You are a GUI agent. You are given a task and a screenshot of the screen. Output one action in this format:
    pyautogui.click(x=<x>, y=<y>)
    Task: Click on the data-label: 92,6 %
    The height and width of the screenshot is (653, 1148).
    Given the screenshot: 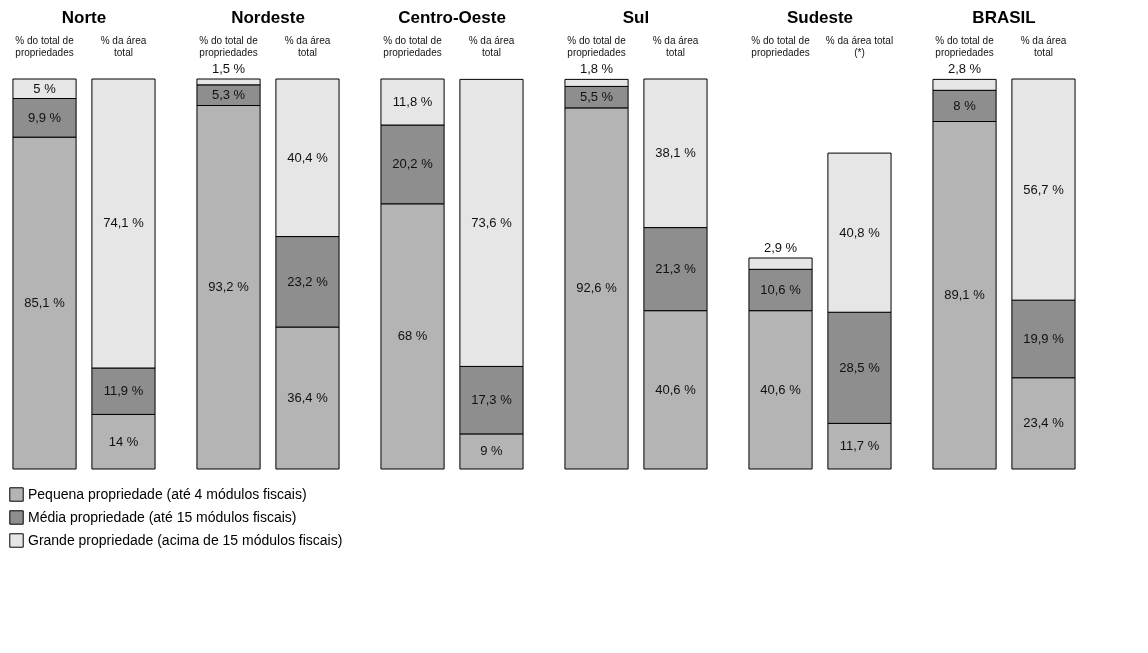 What is the action you would take?
    pyautogui.click(x=597, y=288)
    